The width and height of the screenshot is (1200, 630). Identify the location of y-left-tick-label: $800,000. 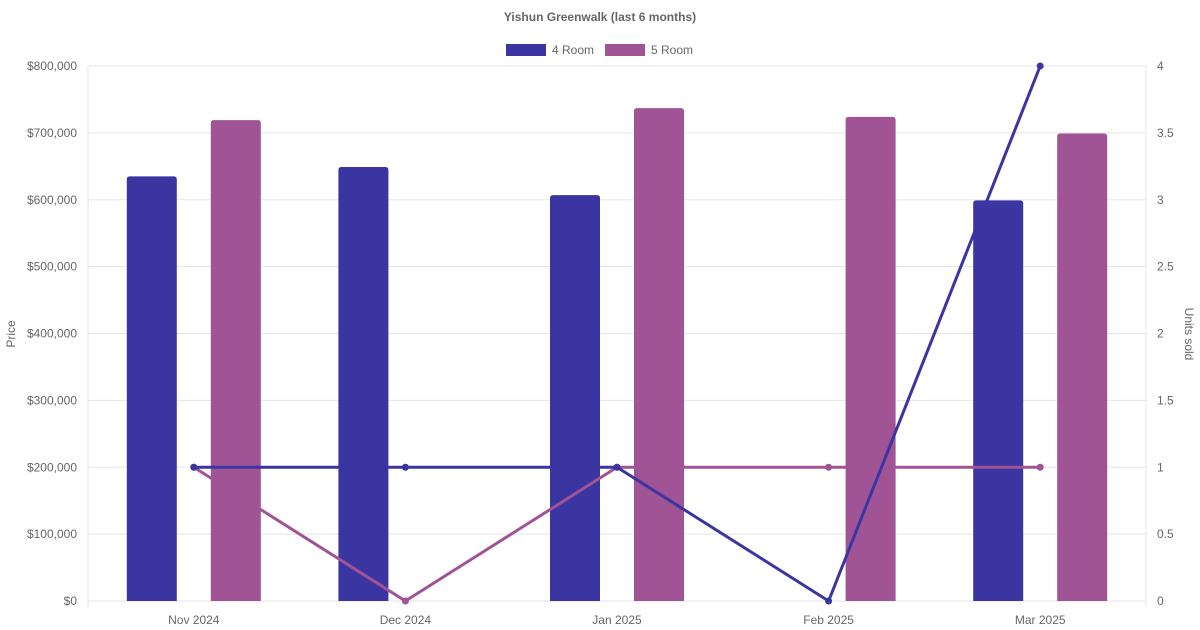
(52, 66).